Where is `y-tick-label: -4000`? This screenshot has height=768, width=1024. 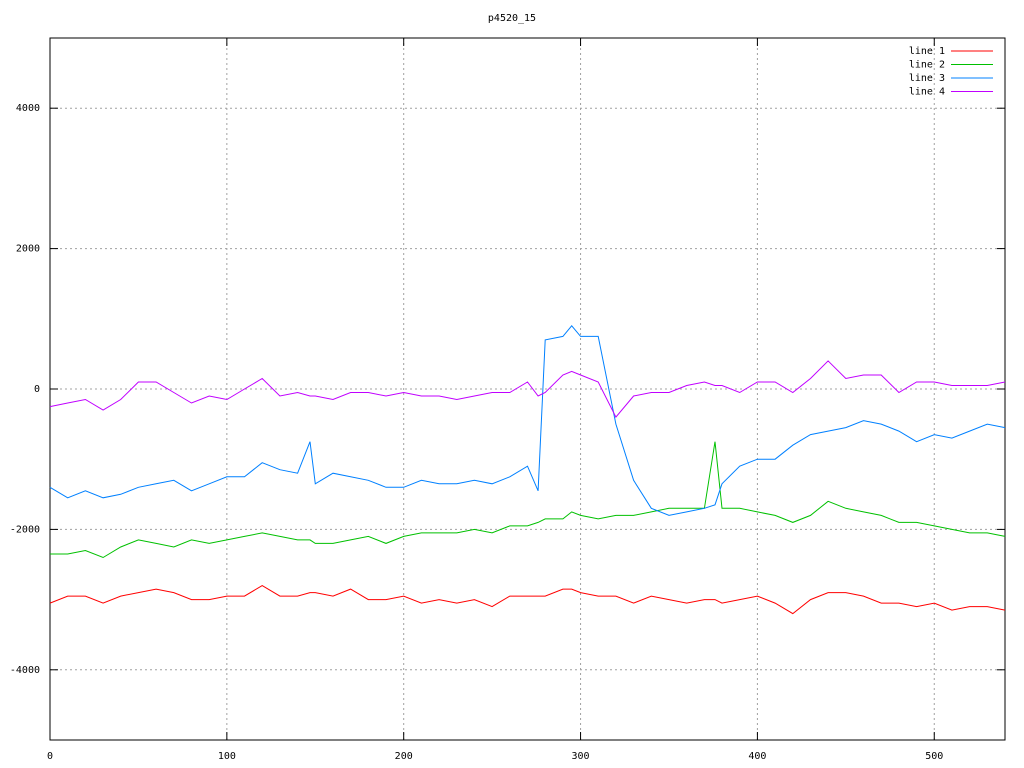
y-tick-label: -4000 is located at coordinates (25, 670).